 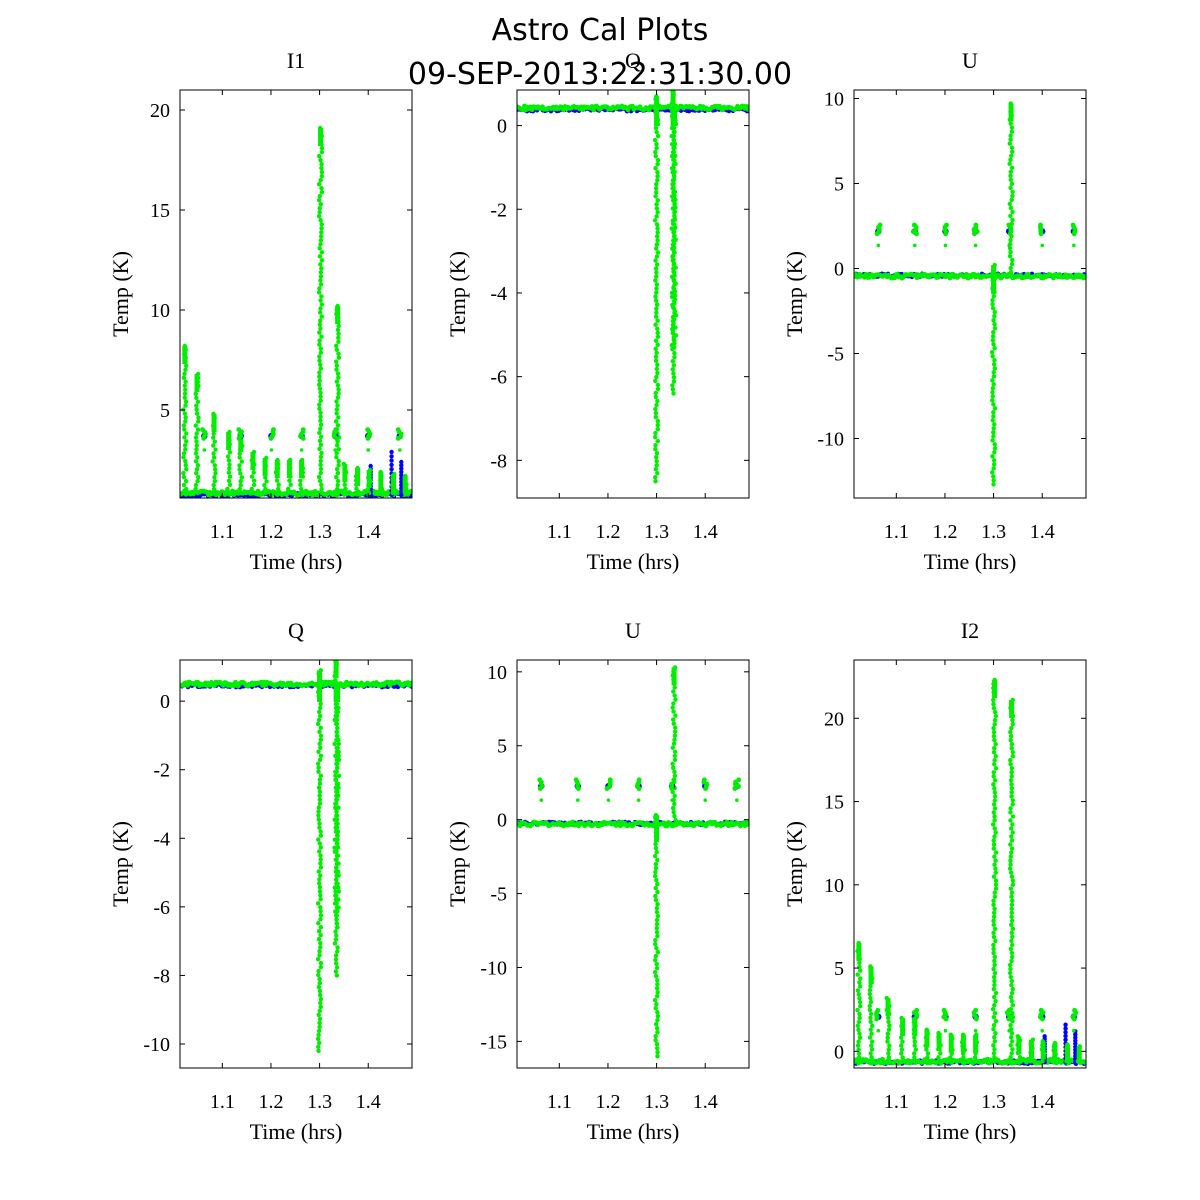 I want to click on y-tick-label: -8, so click(x=161, y=976).